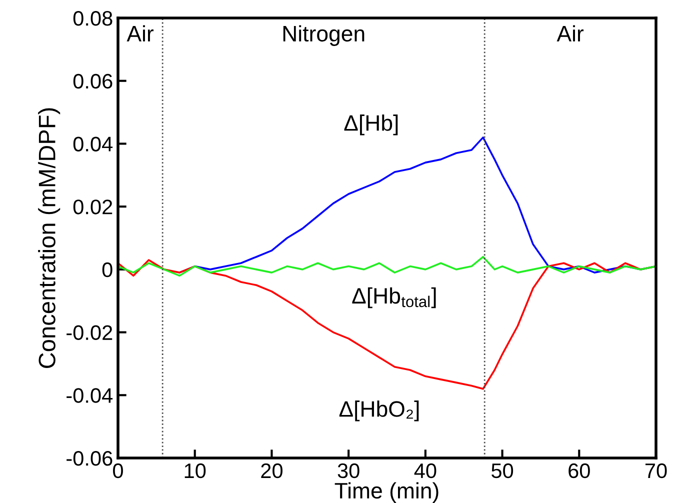  Describe the element at coordinates (371, 125) in the screenshot. I see `series-label: Δ[Hb]` at that location.